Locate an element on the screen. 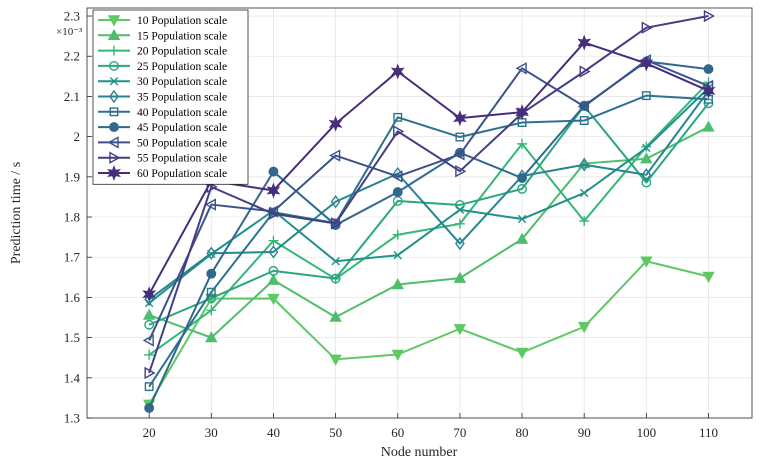 The image size is (770, 464). legend-item: 45 Population scale is located at coordinates (162, 128).